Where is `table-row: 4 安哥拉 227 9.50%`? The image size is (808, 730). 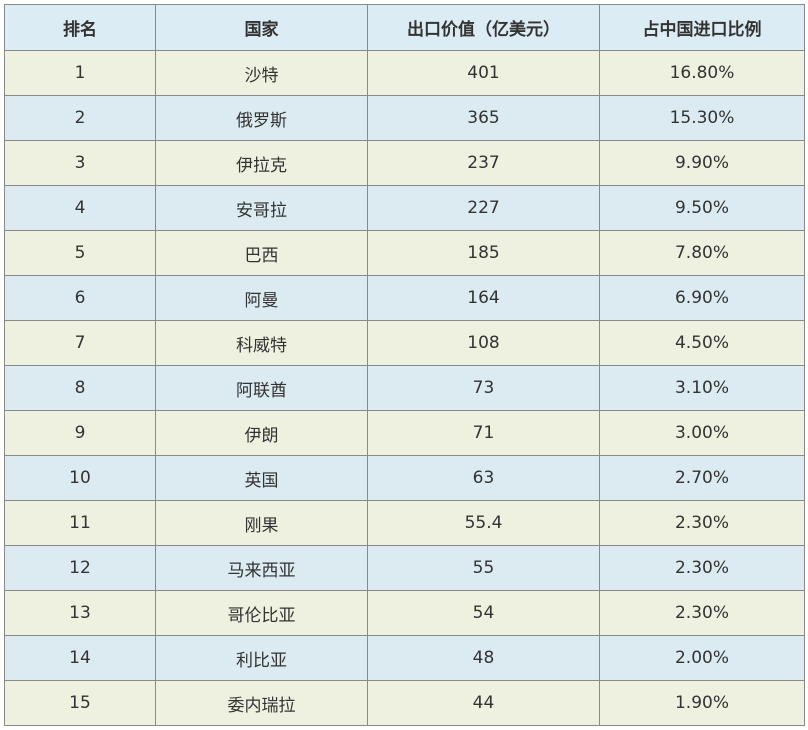
table-row: 4 安哥拉 227 9.50% is located at coordinates (404, 208).